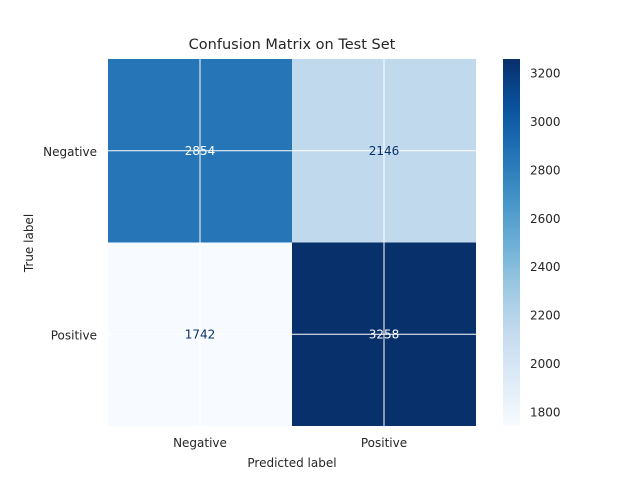  I want to click on colorbar-tick-label: 2800, so click(545, 170).